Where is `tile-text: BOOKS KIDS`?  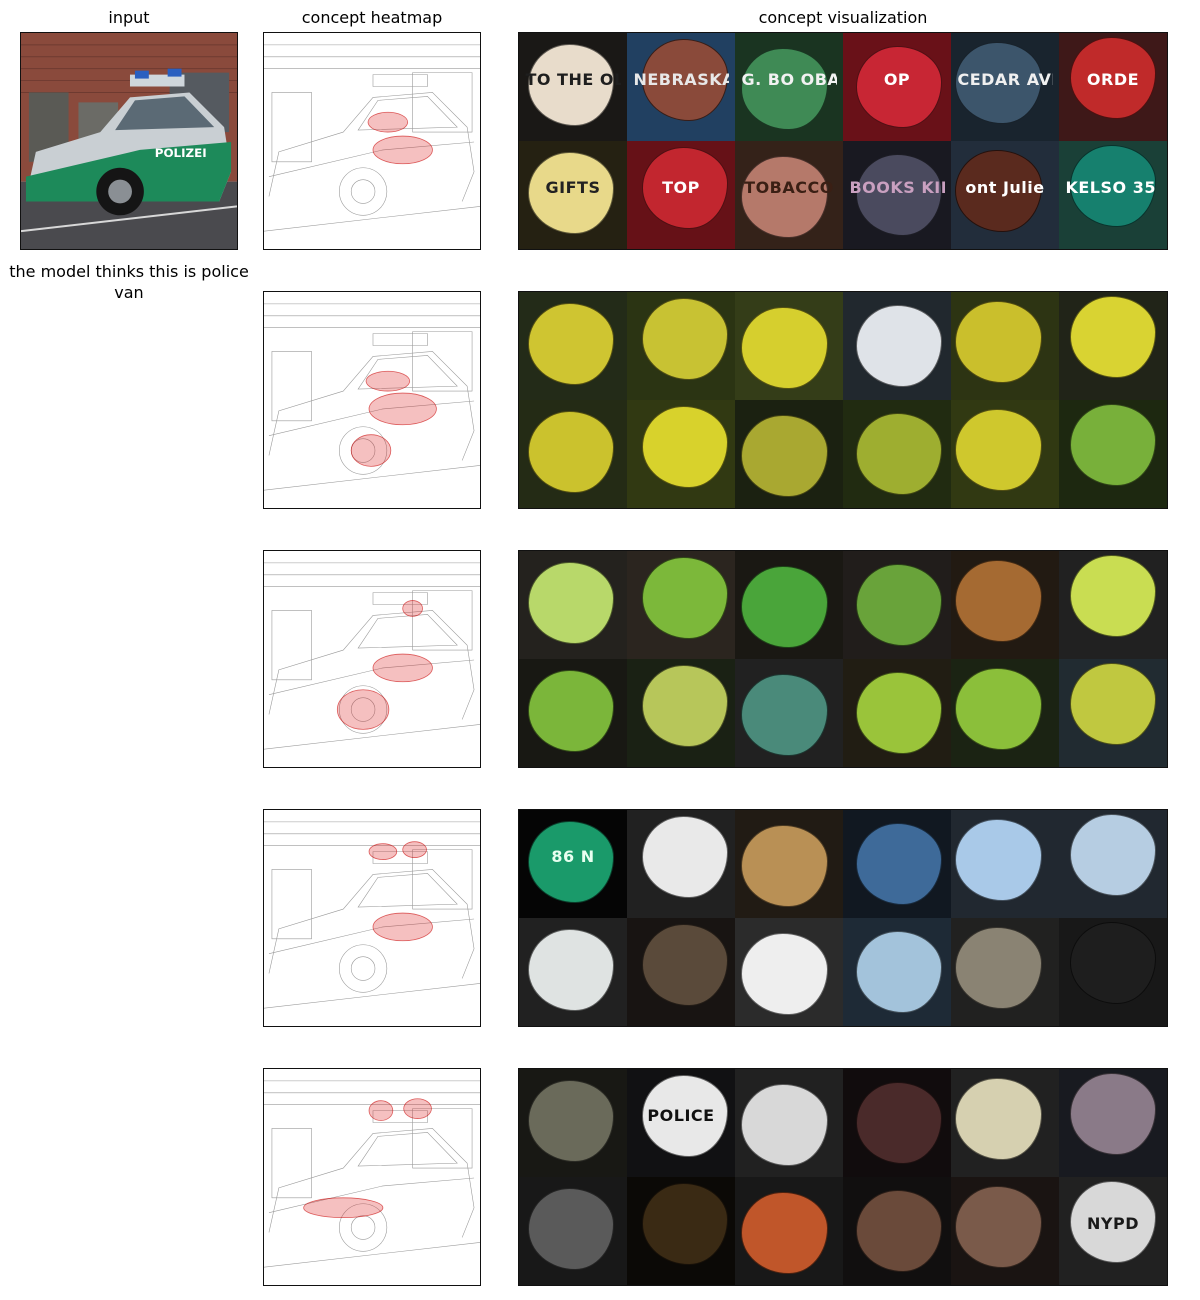 tile-text: BOOKS KIDS is located at coordinates (896, 187).